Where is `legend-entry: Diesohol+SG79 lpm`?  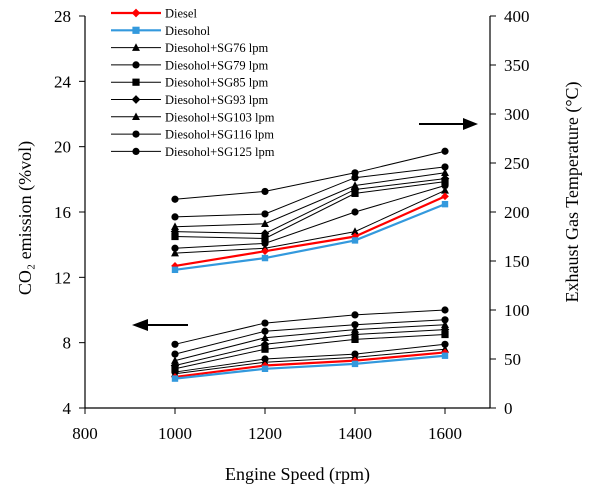
legend-entry: Diesohol+SG79 lpm is located at coordinates (190, 65).